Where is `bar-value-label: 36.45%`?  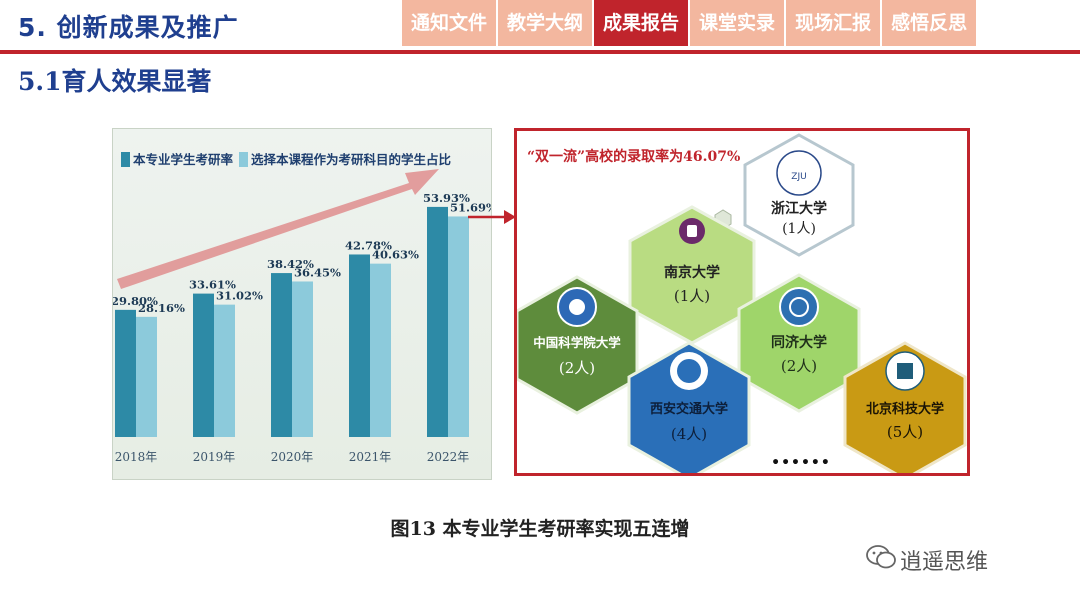 bar-value-label: 36.45% is located at coordinates (317, 272).